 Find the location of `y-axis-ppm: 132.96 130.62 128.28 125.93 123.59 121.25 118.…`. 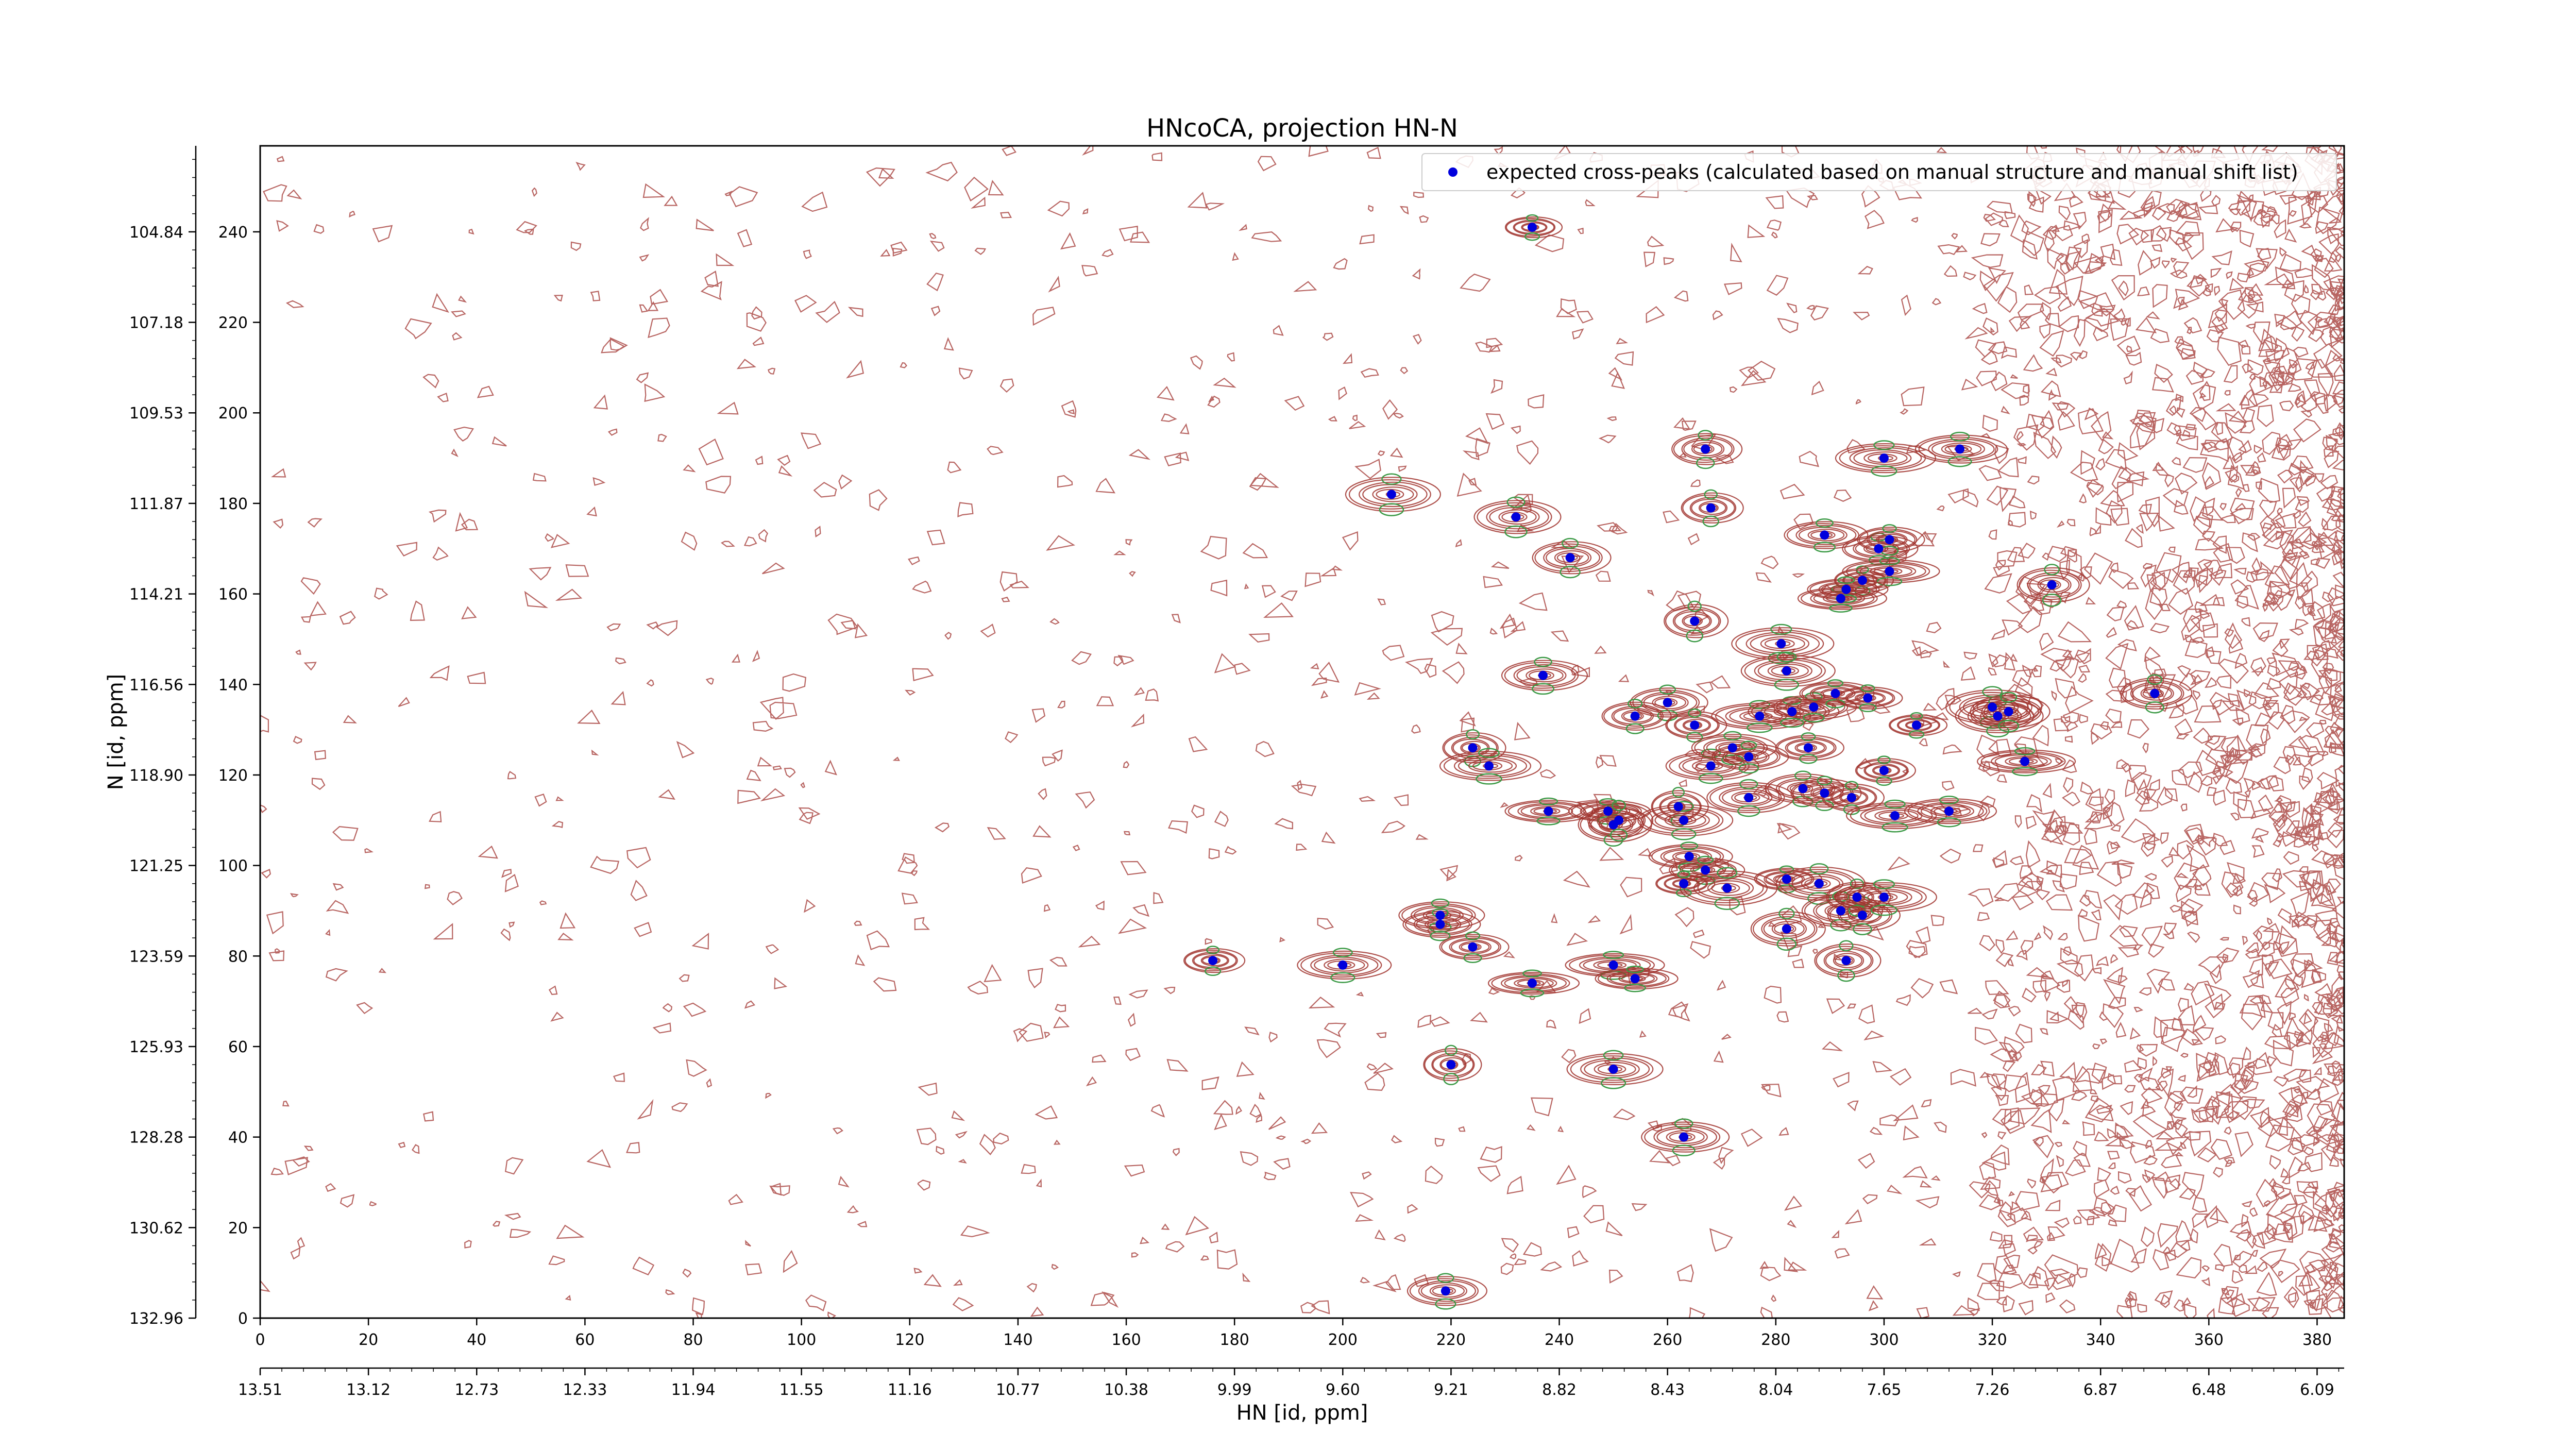

y-axis-ppm: 132.96 130.62 128.28 125.93 123.59 121.25 118.… is located at coordinates (163, 737).